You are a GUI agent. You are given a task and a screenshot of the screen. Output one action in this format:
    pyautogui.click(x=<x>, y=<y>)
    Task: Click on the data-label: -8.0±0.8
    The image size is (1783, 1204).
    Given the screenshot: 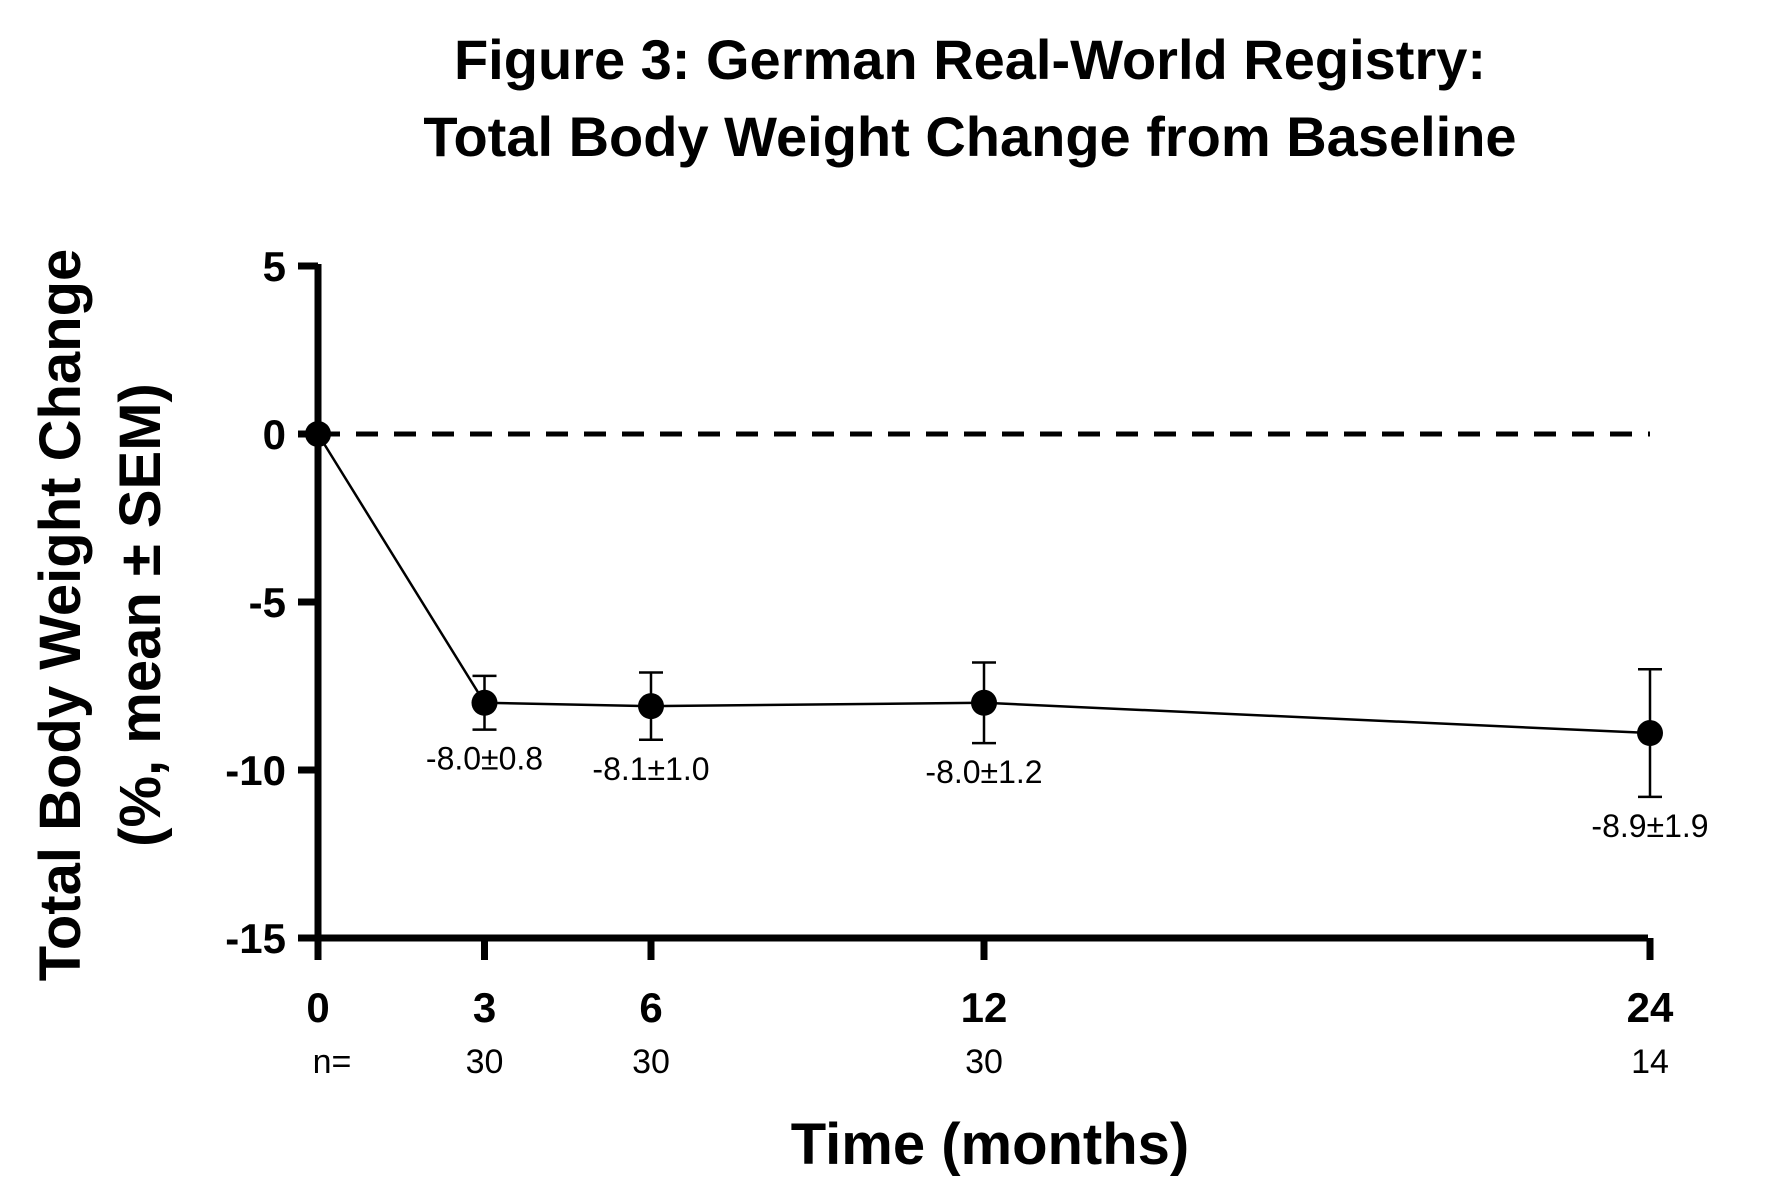 What is the action you would take?
    pyautogui.click(x=484, y=759)
    